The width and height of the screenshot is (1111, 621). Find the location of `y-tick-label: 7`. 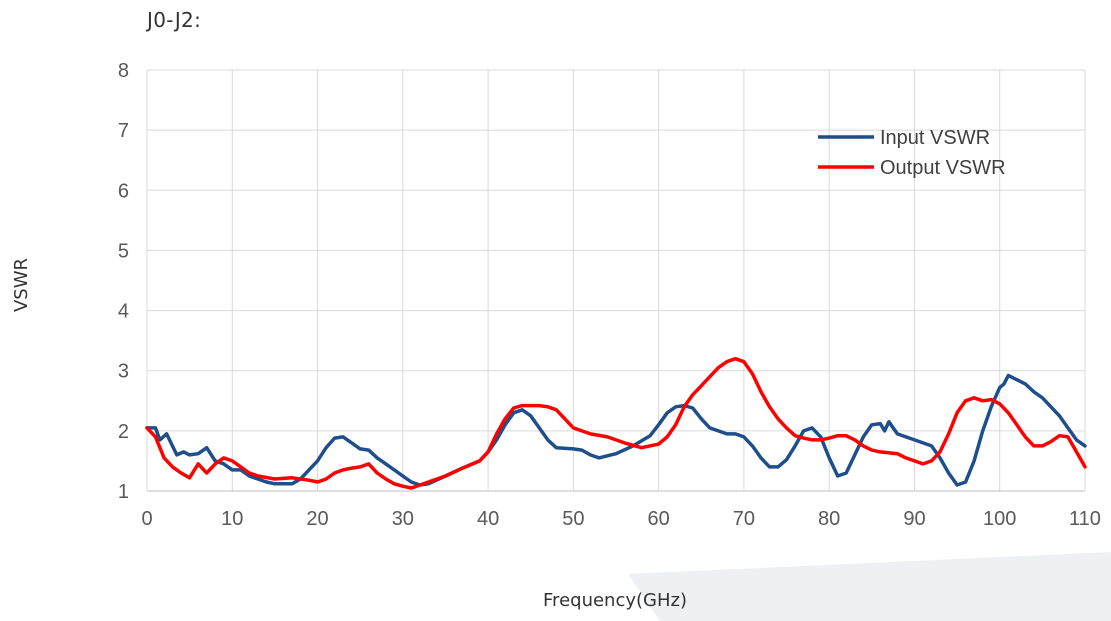

y-tick-label: 7 is located at coordinates (123, 131).